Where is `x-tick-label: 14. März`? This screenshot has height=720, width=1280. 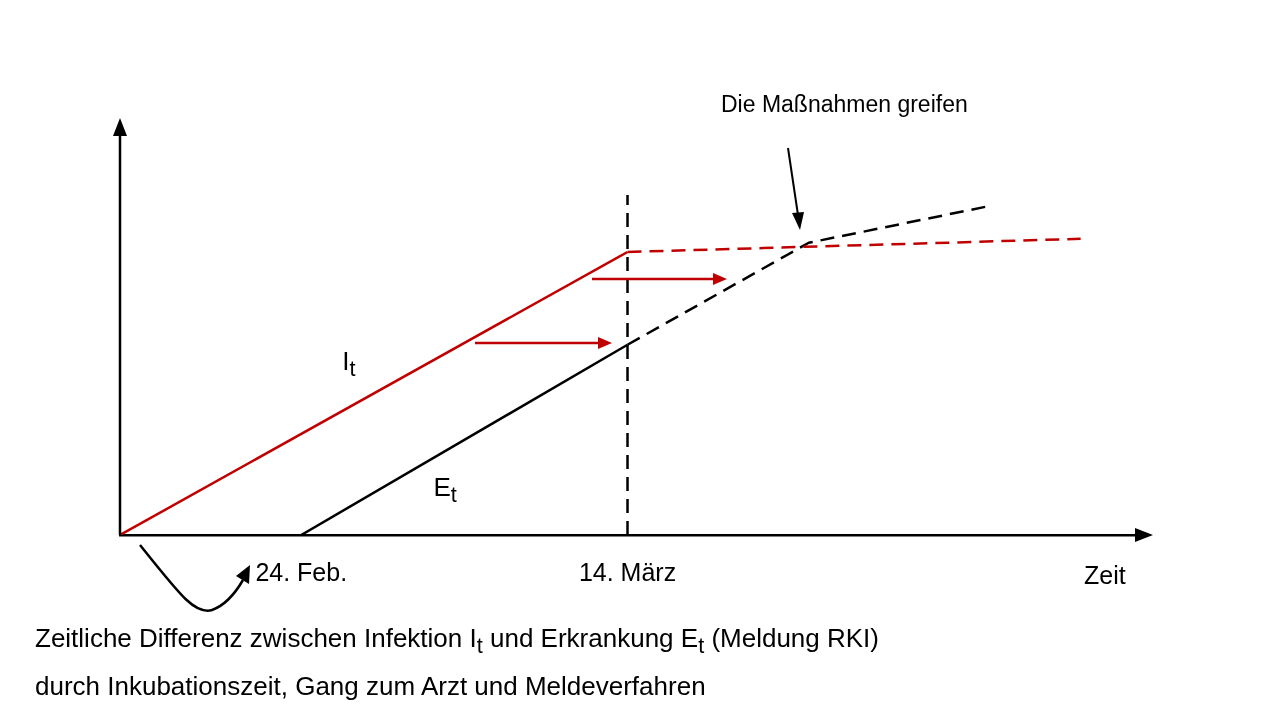
x-tick-label: 14. März is located at coordinates (627, 571).